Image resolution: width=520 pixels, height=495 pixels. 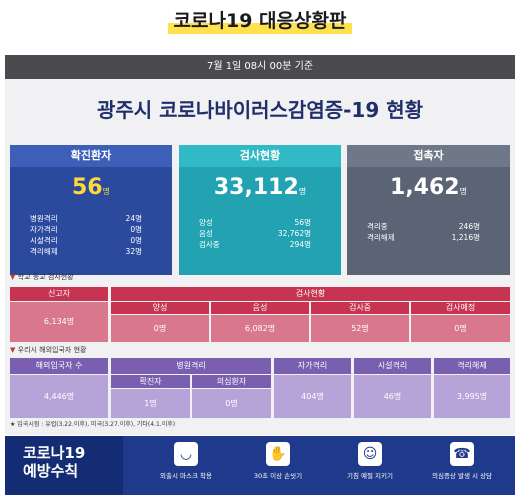 What do you see at coordinates (133, 218) in the screenshot?
I see `row-value: 24명` at bounding box center [133, 218].